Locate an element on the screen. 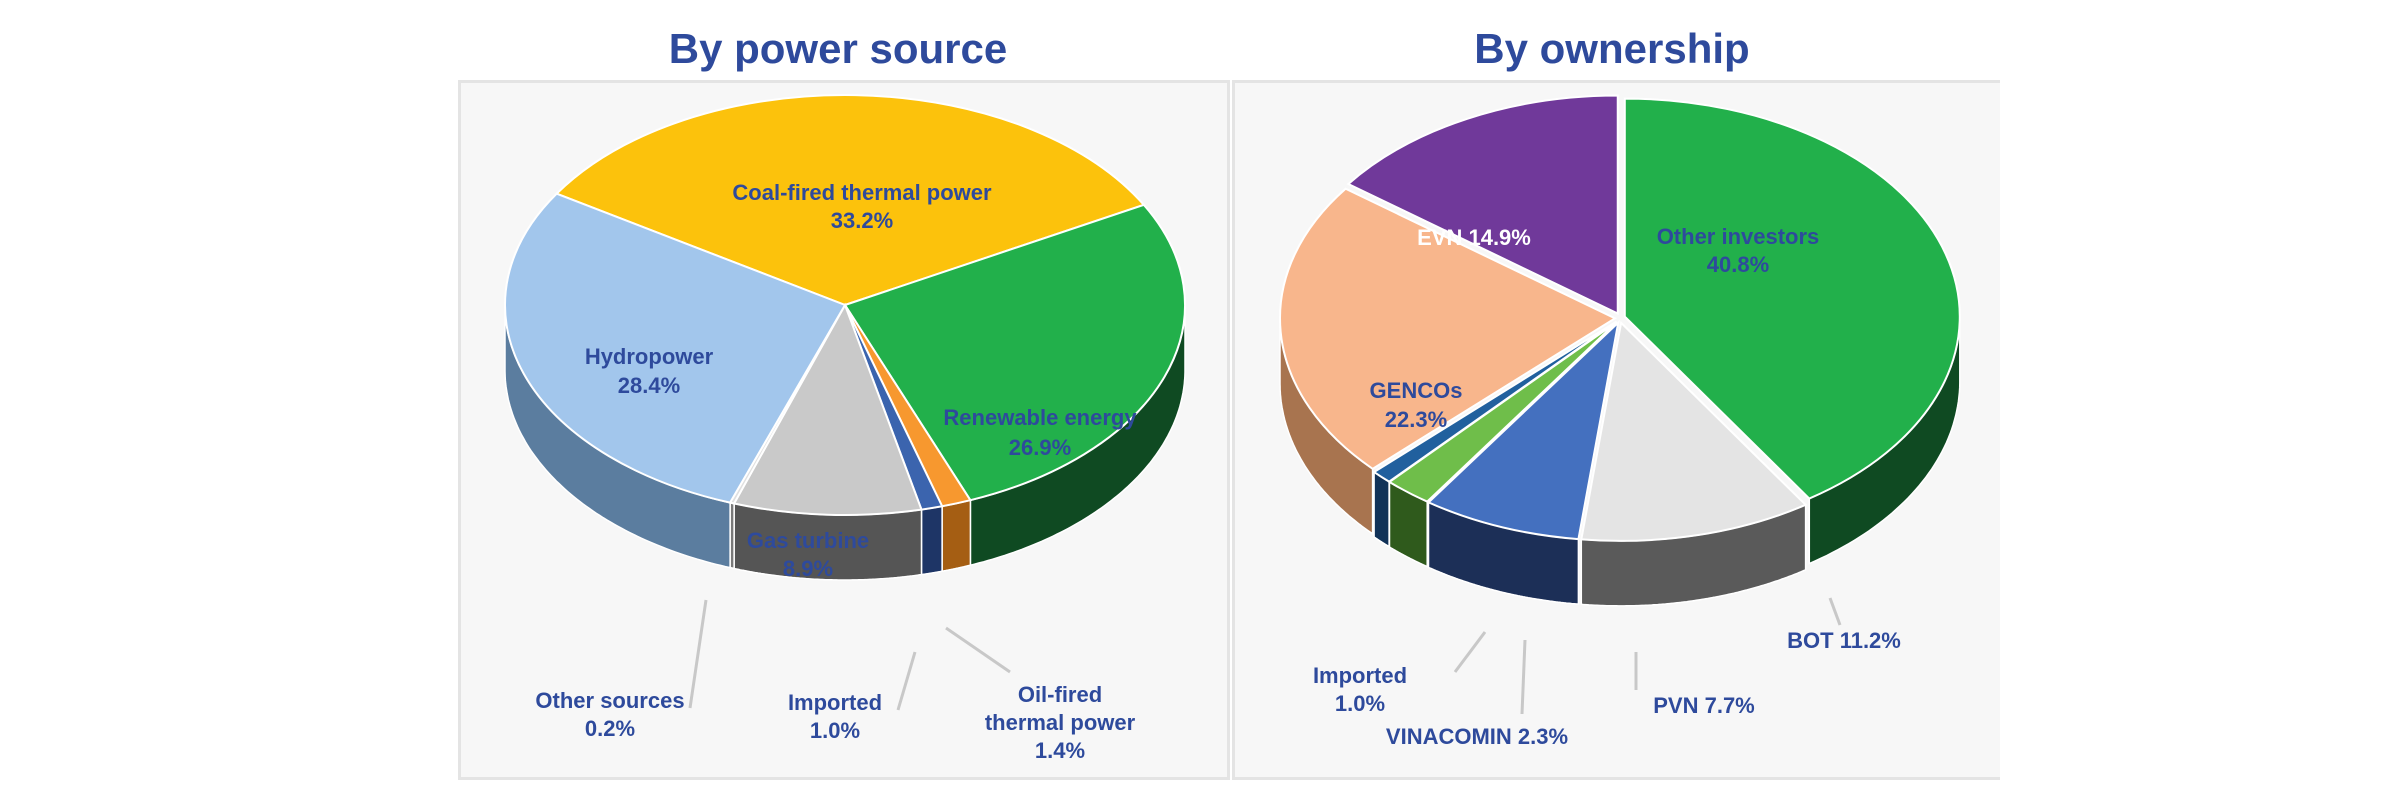  pie-slice-bot is located at coordinates (1694, 431).